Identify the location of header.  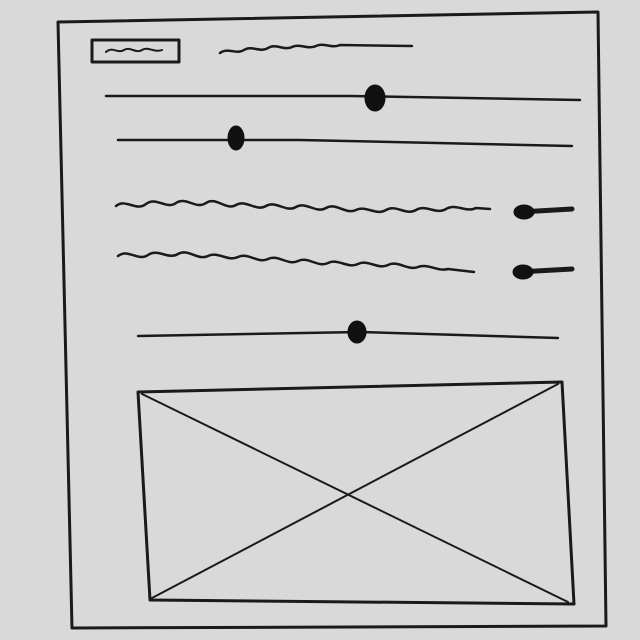
(252, 51).